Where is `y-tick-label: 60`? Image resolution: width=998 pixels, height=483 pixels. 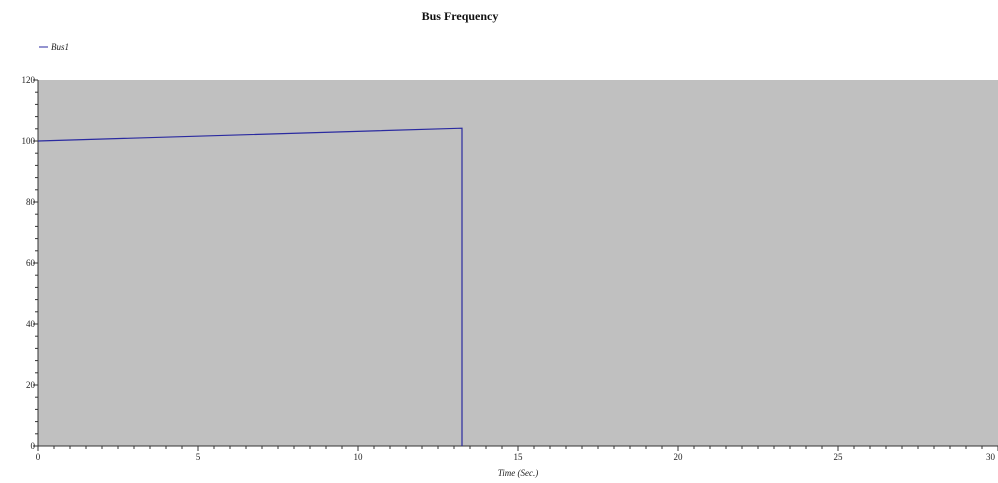 y-tick-label: 60 is located at coordinates (31, 263).